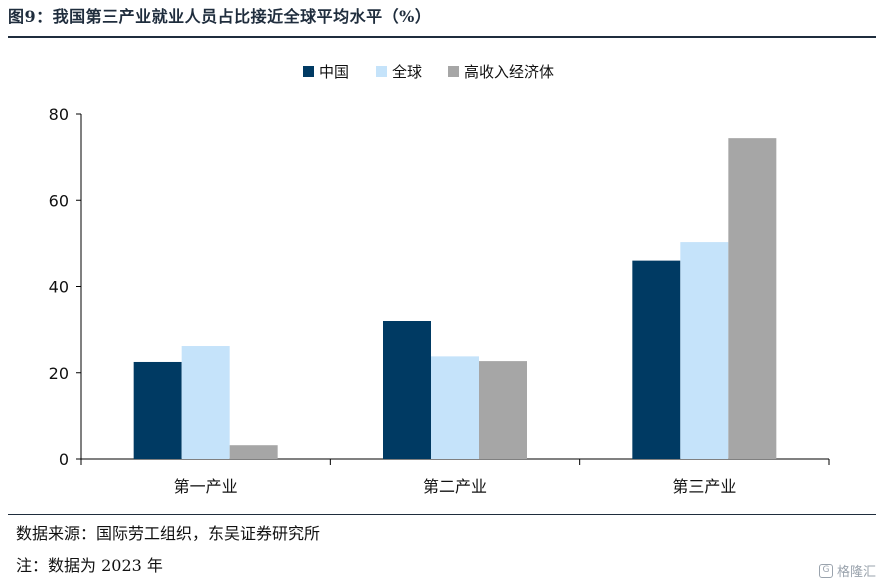  What do you see at coordinates (455, 486) in the screenshot?
I see `x-category-label: 第二产业` at bounding box center [455, 486].